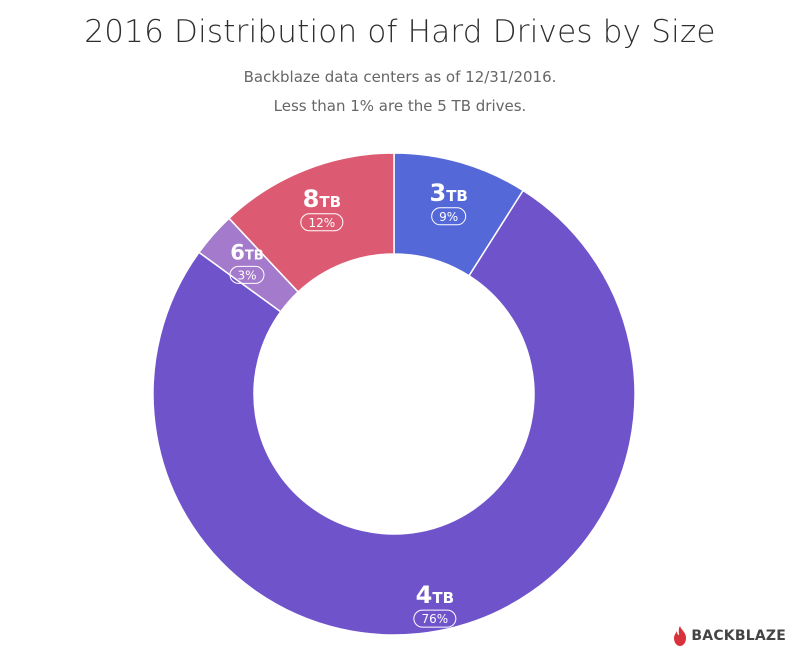  What do you see at coordinates (400, 106) in the screenshot?
I see `chart-subtitle-line-2: Less than 1% are the 5 TB drives.` at bounding box center [400, 106].